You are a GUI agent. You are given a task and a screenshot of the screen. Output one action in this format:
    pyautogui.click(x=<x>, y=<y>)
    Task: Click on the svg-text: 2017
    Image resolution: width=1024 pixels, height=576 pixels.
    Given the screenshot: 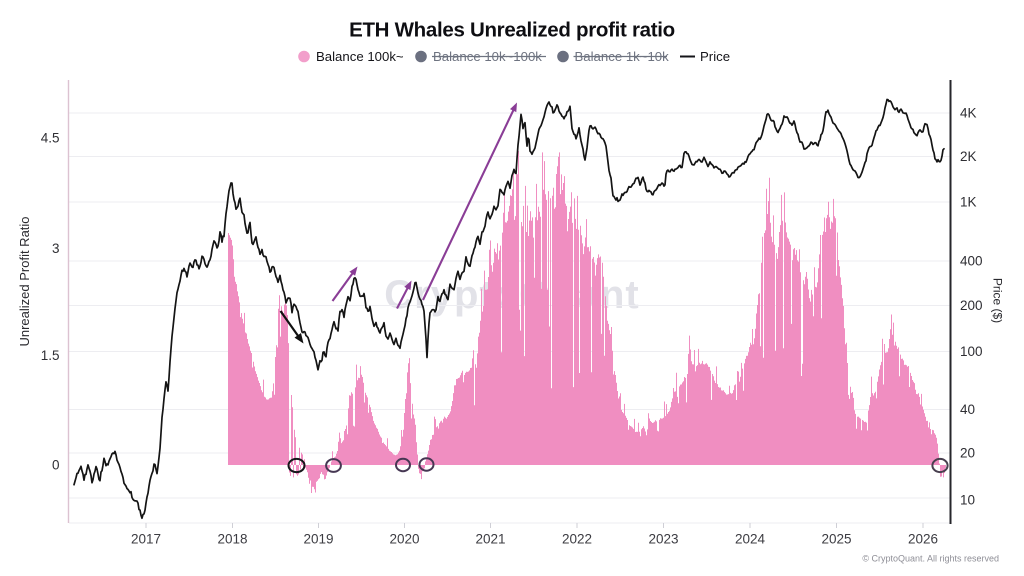 What is the action you would take?
    pyautogui.click(x=146, y=539)
    